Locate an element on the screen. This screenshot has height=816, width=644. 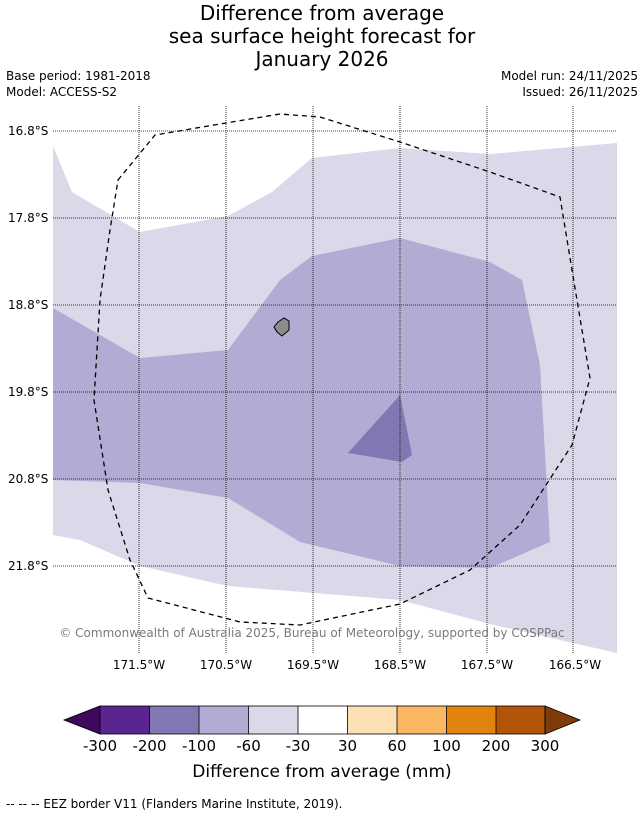
lon-label: 166.5°W is located at coordinates (575, 665).